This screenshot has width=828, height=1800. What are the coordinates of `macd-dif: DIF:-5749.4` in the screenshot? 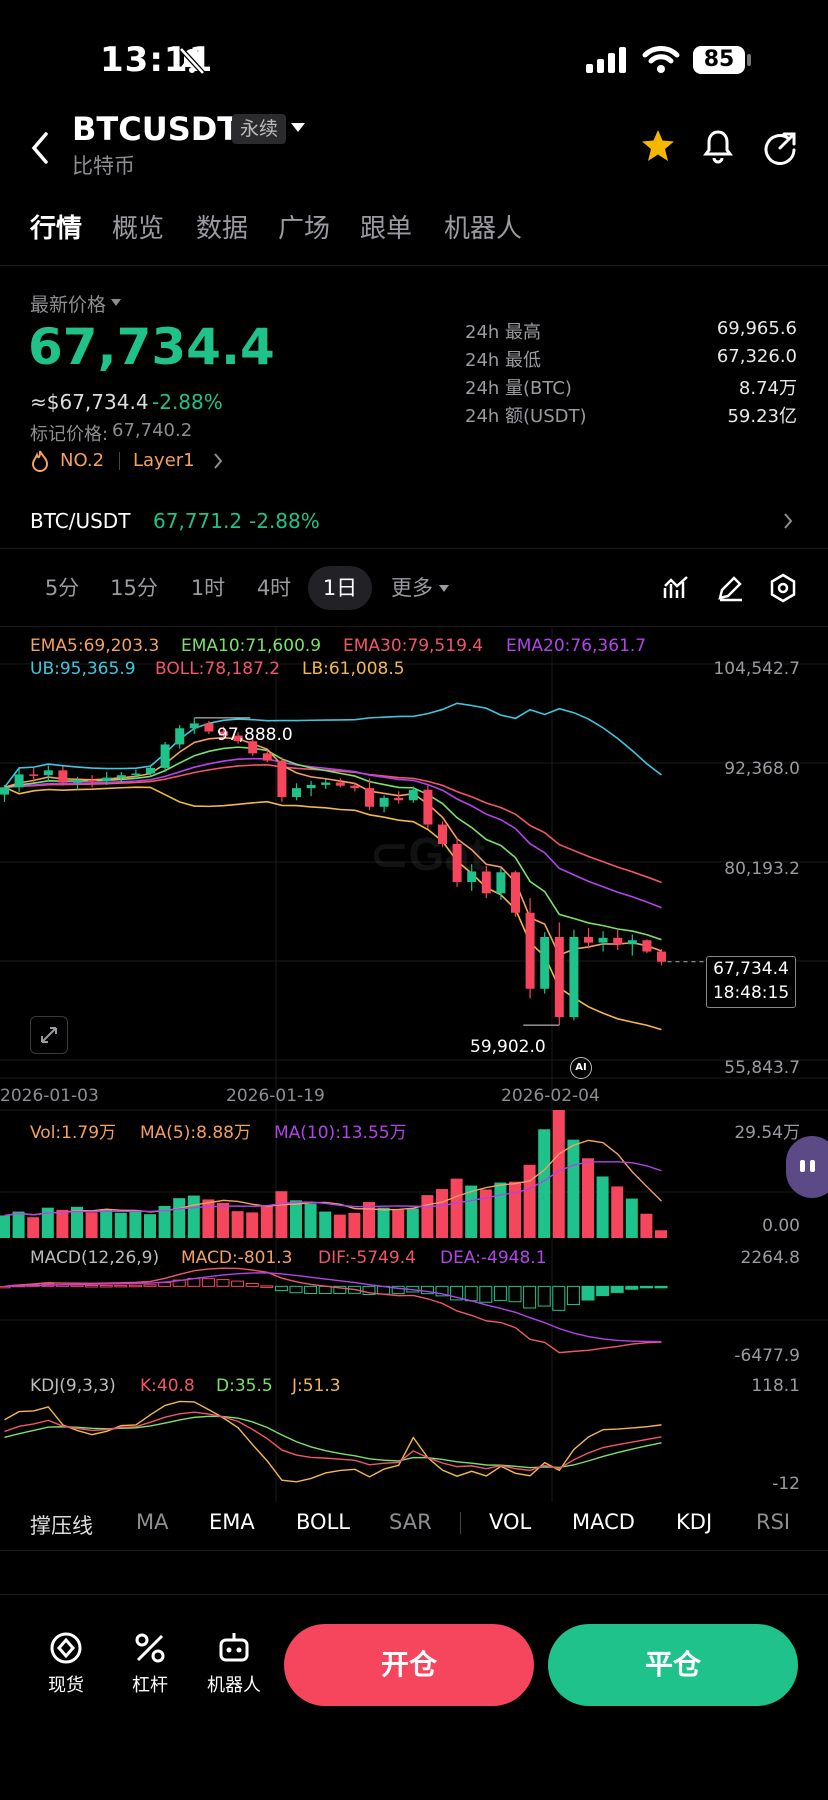 It's located at (367, 1258).